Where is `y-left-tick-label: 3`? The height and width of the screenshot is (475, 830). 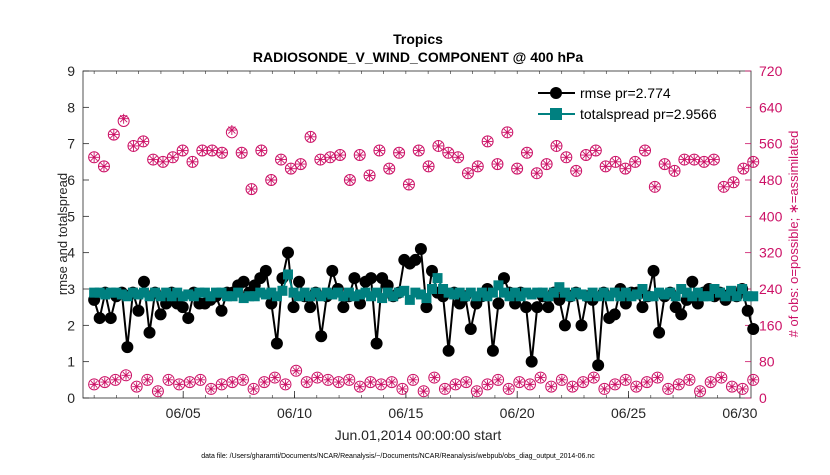
y-left-tick-label: 3 is located at coordinates (71, 289).